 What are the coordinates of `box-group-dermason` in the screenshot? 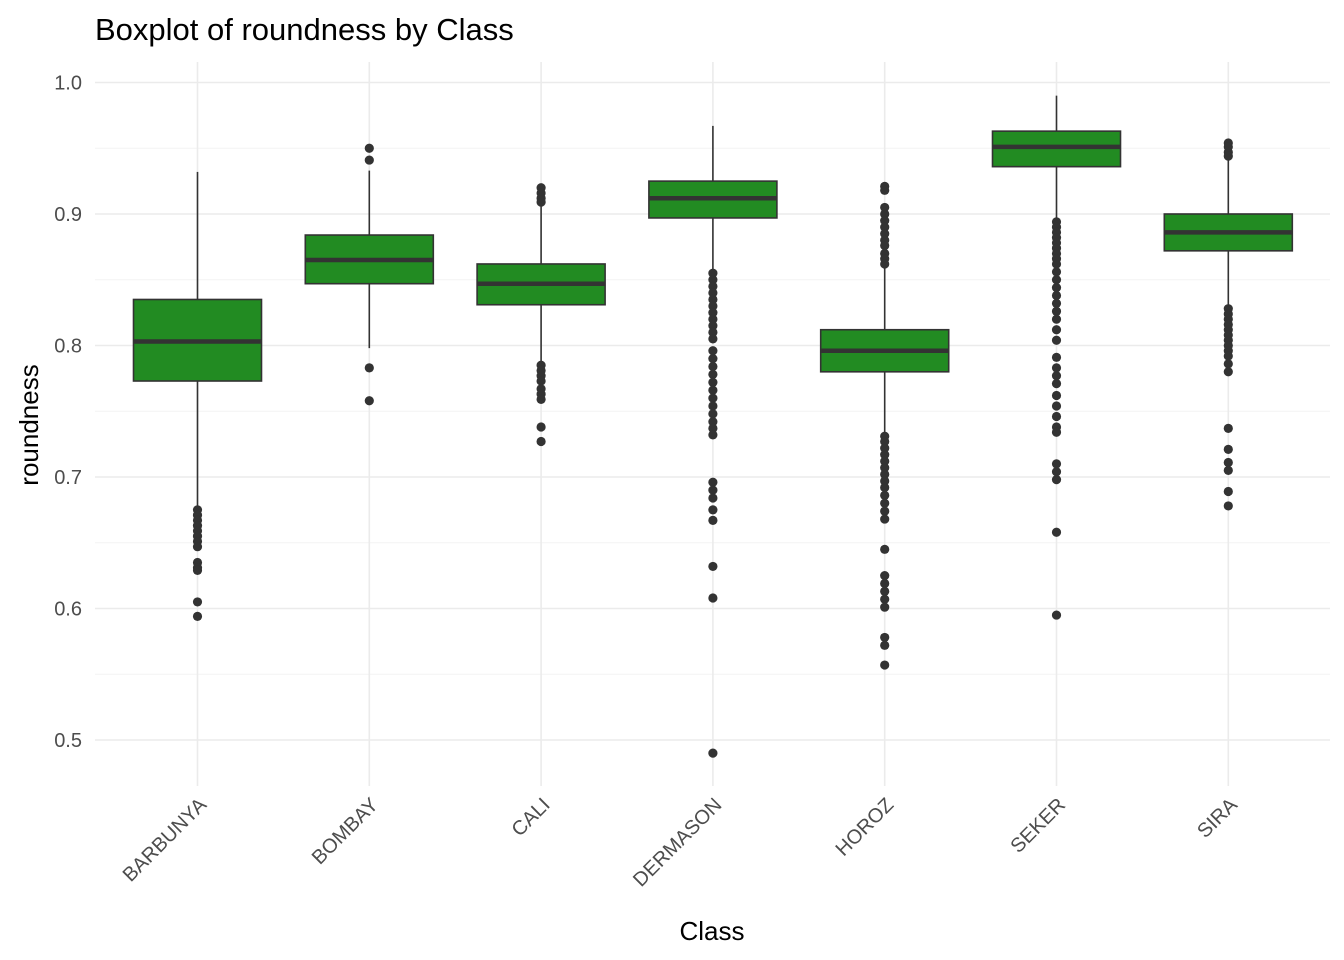 It's located at (713, 441).